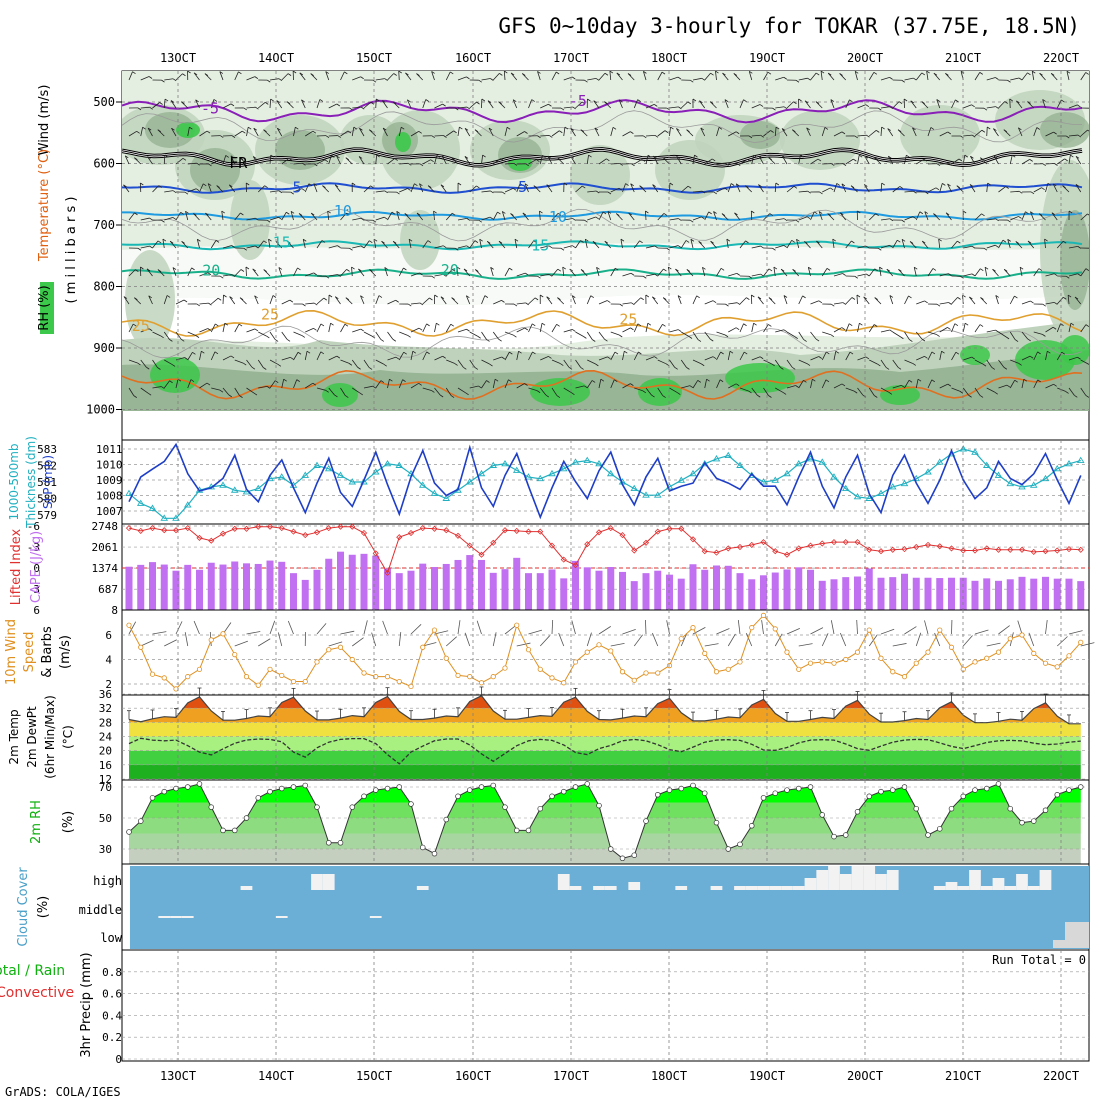 The width and height of the screenshot is (1100, 1100). Describe the element at coordinates (105, 779) in the screenshot. I see `temp-tick-label: 12` at that location.